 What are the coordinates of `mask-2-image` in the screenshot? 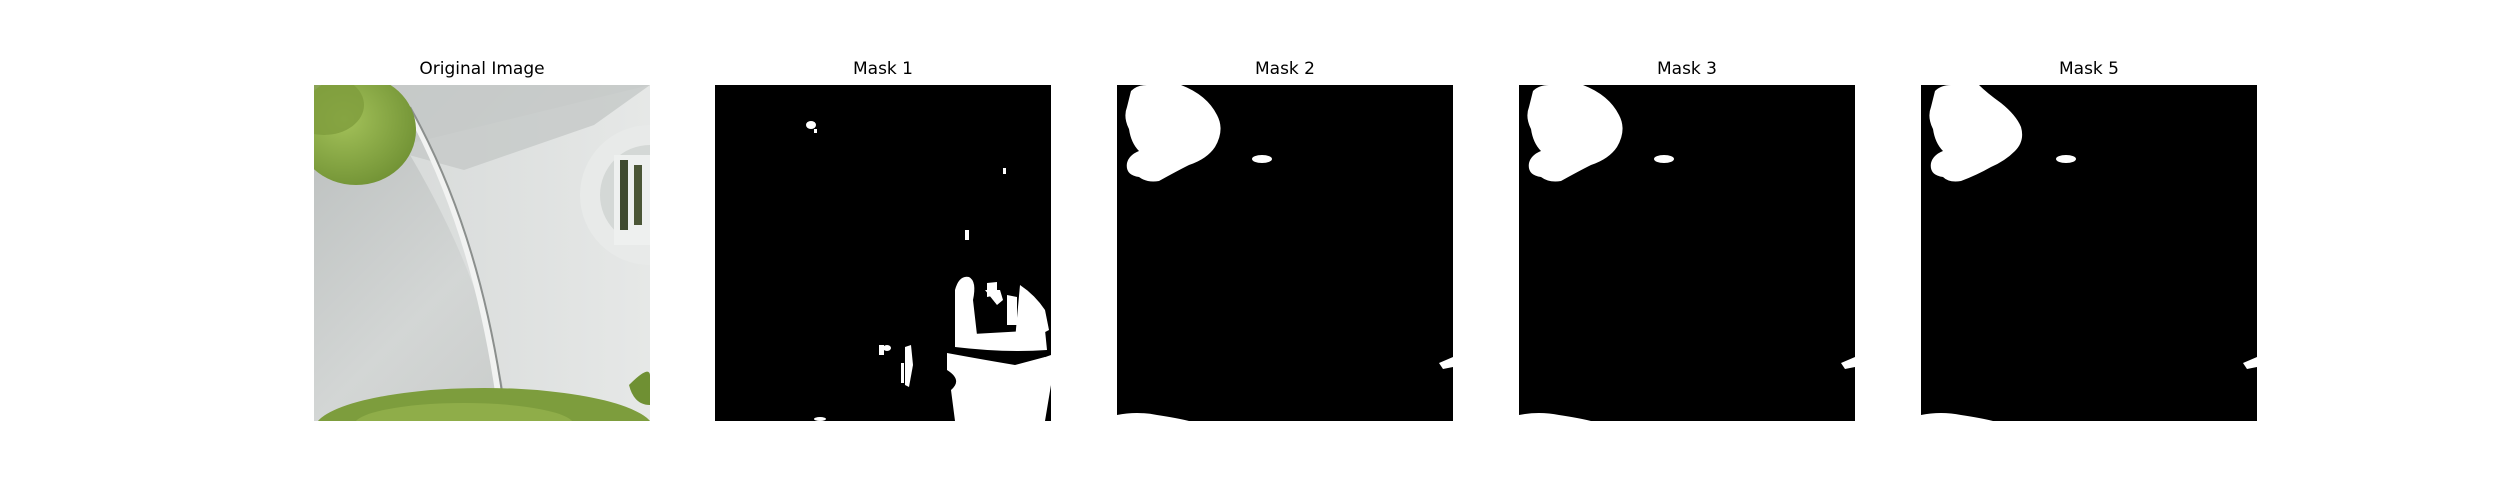 It's located at (1285, 253).